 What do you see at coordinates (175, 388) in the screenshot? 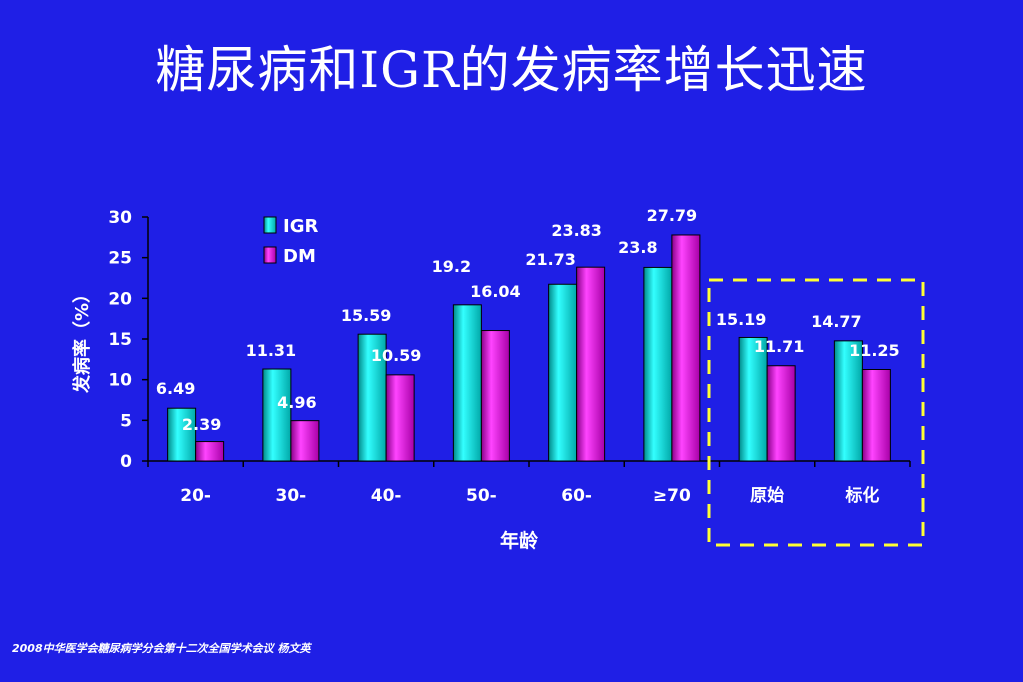
I see `data-label-igr: 6.49` at bounding box center [175, 388].